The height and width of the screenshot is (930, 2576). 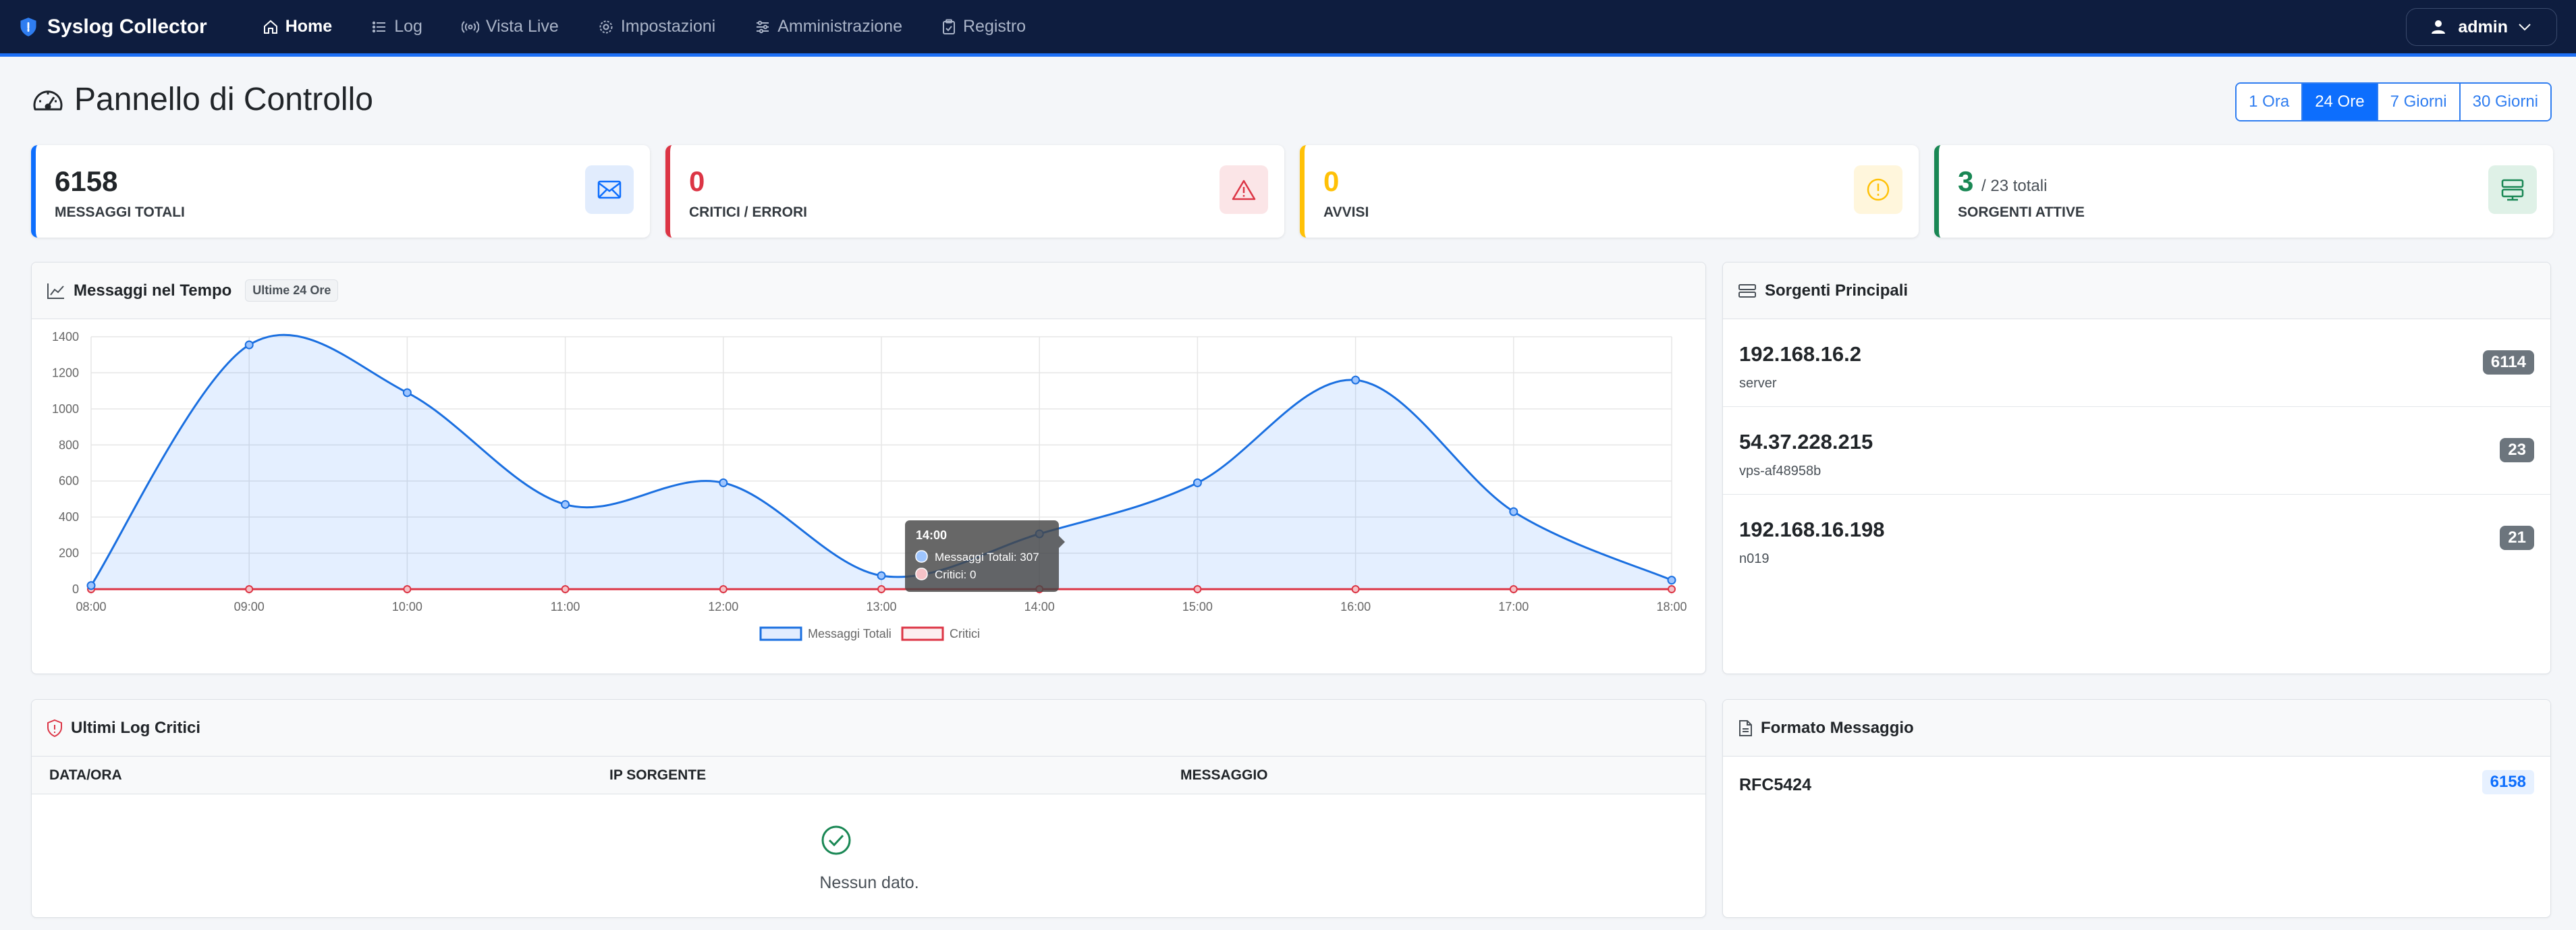 I want to click on stat-sources-label: SORGENTI ATTIVE, so click(x=2021, y=212).